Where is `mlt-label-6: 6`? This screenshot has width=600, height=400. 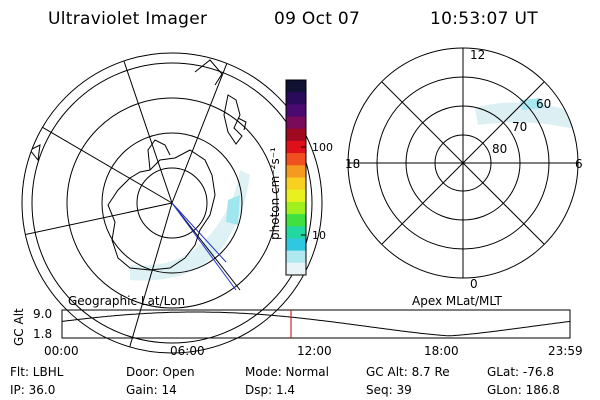 mlt-label-6: 6 is located at coordinates (579, 164).